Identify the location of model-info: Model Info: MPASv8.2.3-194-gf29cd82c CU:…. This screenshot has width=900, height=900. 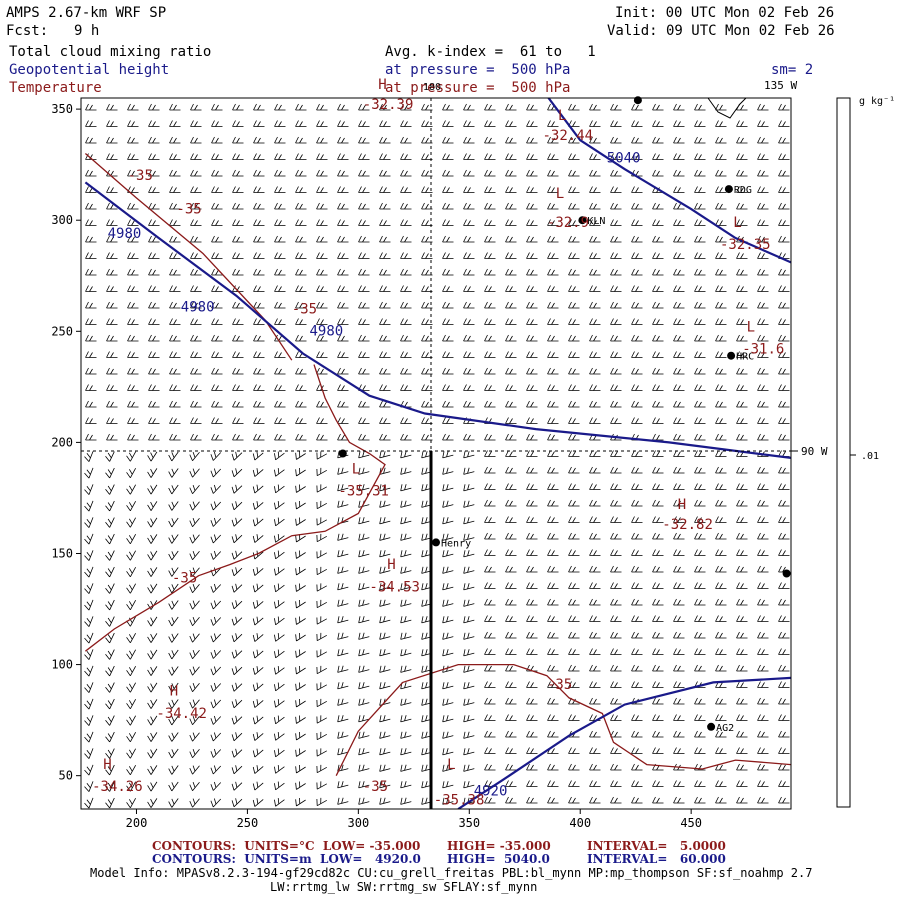
(451, 873).